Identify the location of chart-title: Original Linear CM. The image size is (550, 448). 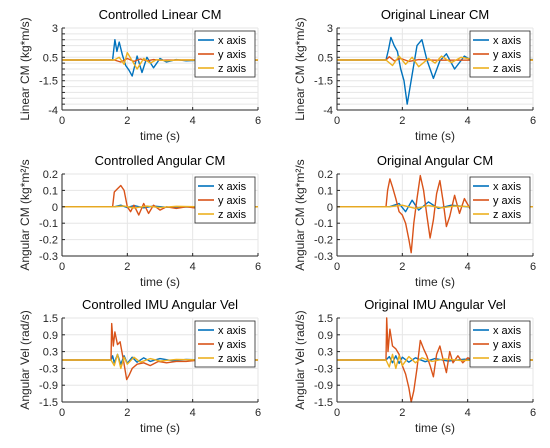
(435, 14).